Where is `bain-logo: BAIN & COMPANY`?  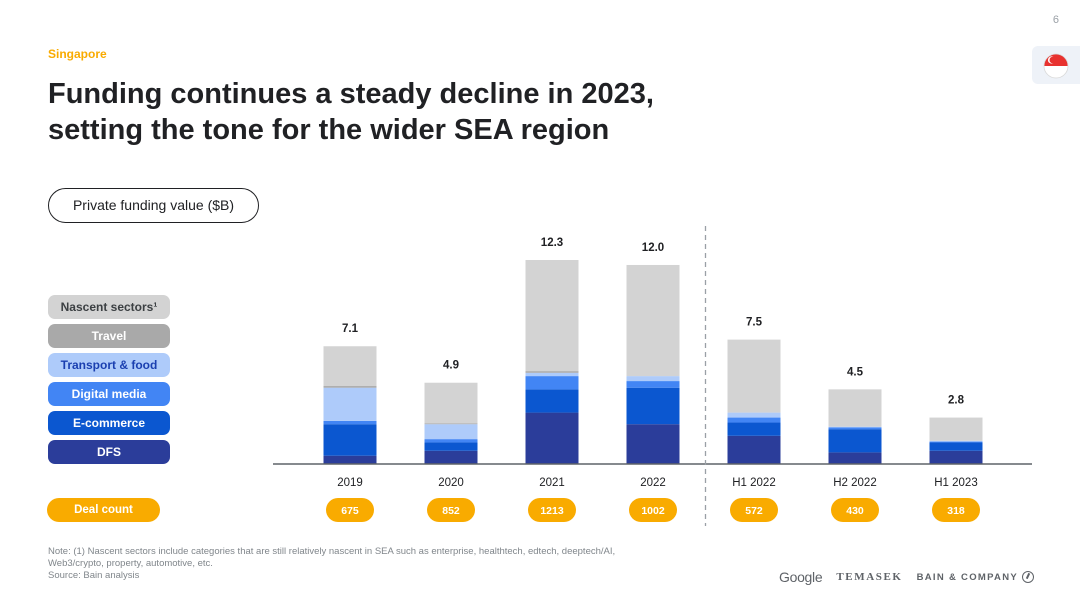
bain-logo: BAIN & COMPANY is located at coordinates (975, 577).